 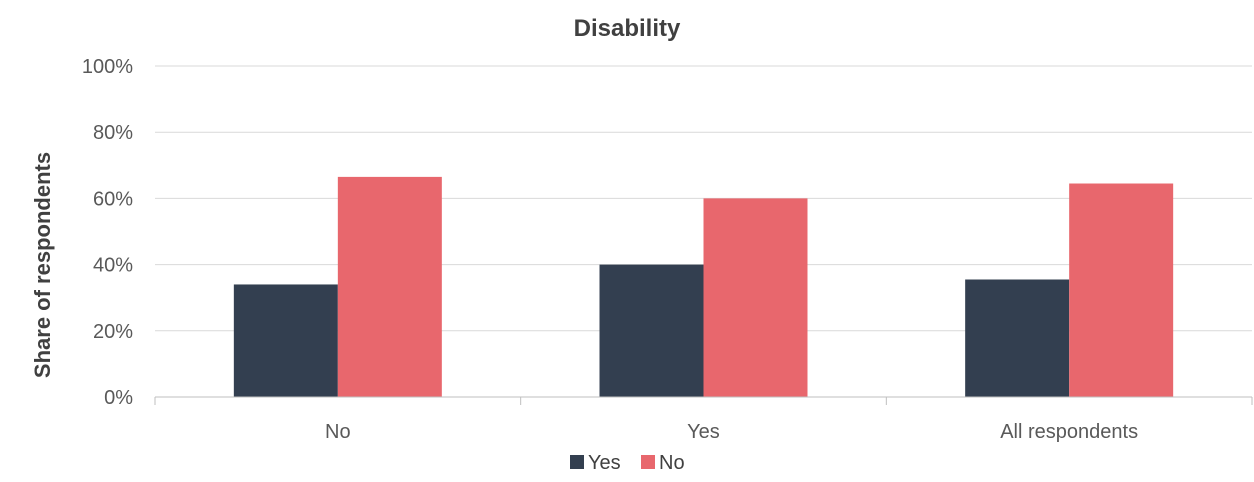 I want to click on legend-swatch-no, so click(x=648, y=462).